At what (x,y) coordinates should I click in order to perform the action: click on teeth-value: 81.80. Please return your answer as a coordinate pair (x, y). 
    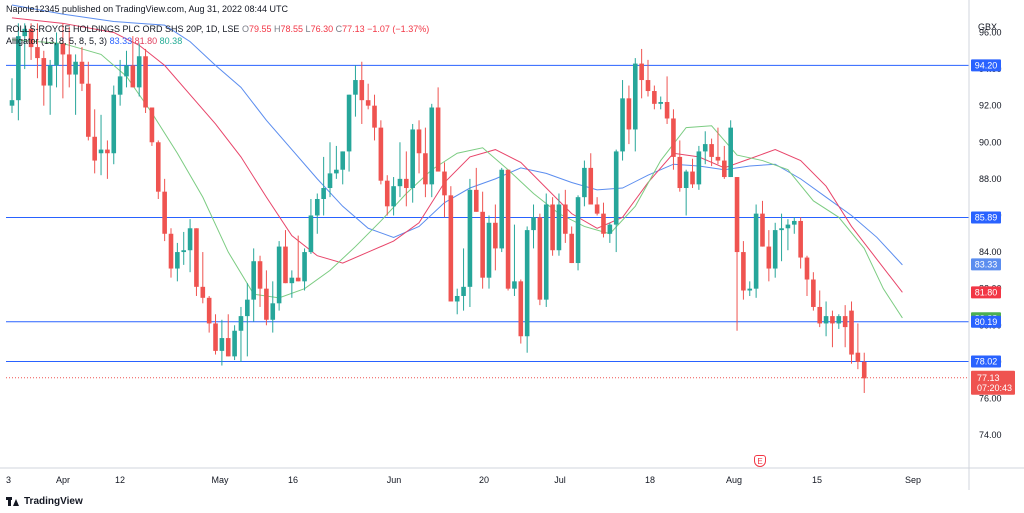
    Looking at the image, I should click on (146, 41).